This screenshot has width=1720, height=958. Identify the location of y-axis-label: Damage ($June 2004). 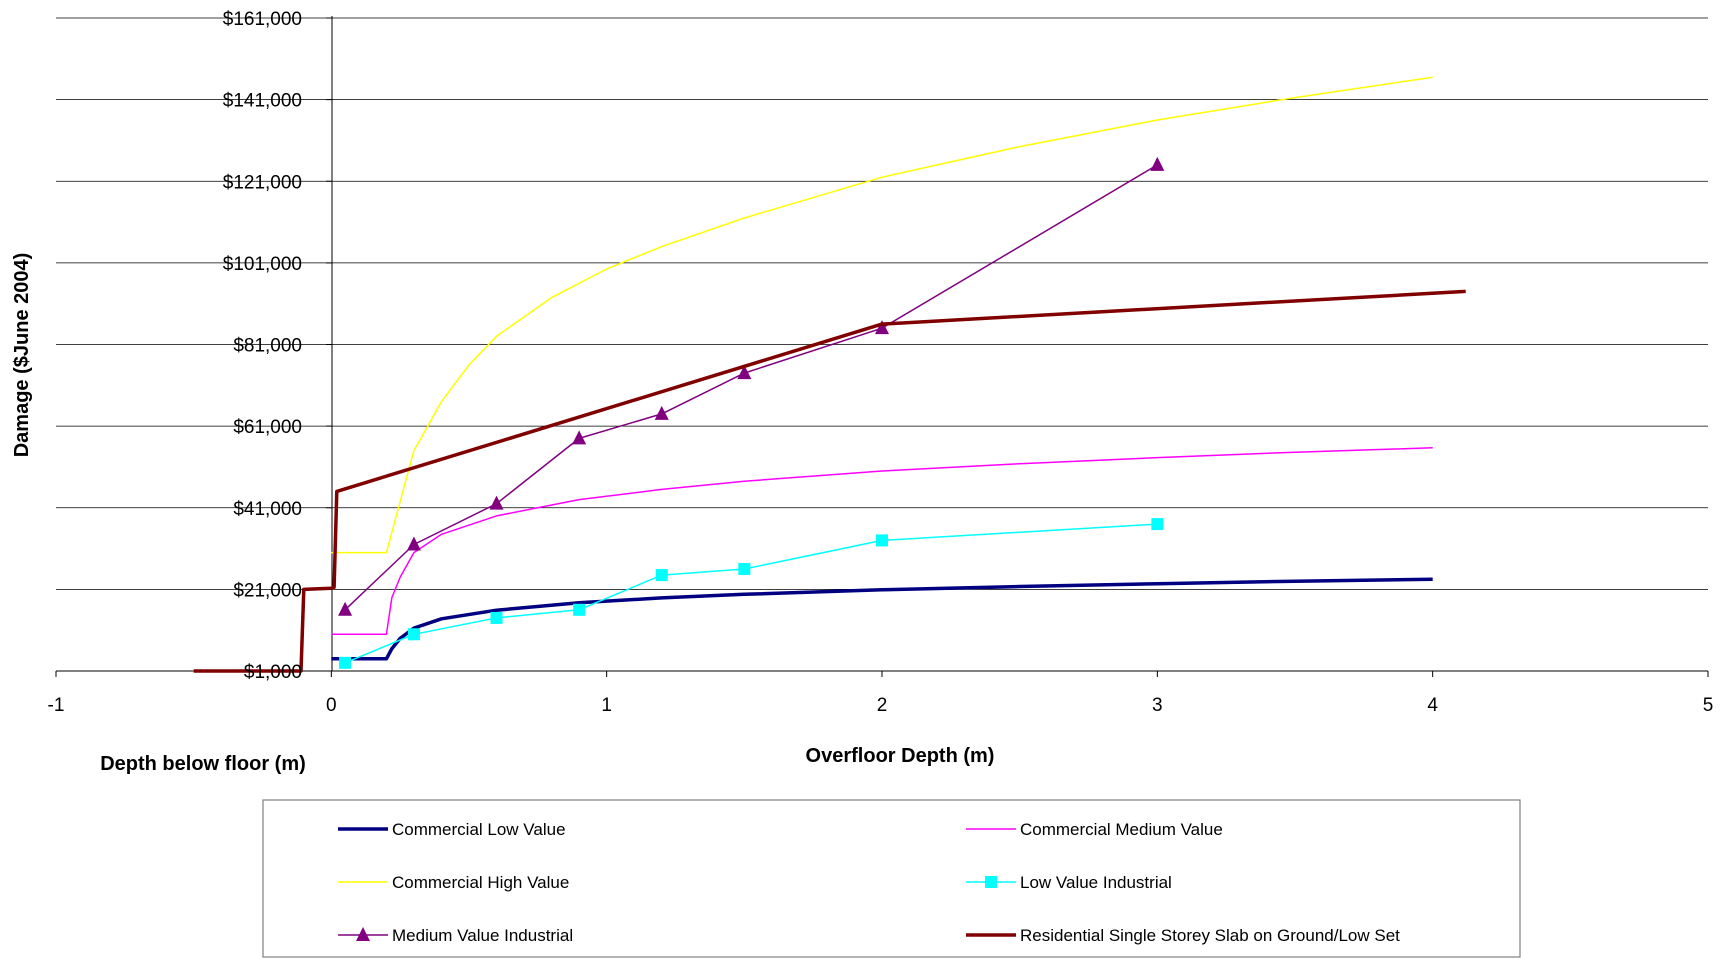
(22, 355).